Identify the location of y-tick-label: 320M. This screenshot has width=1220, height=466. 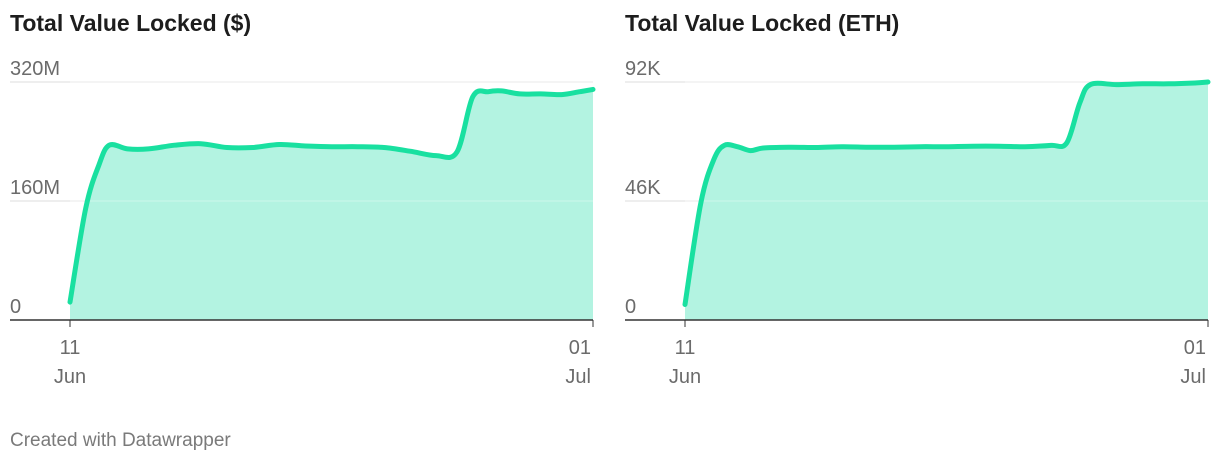
(35, 69).